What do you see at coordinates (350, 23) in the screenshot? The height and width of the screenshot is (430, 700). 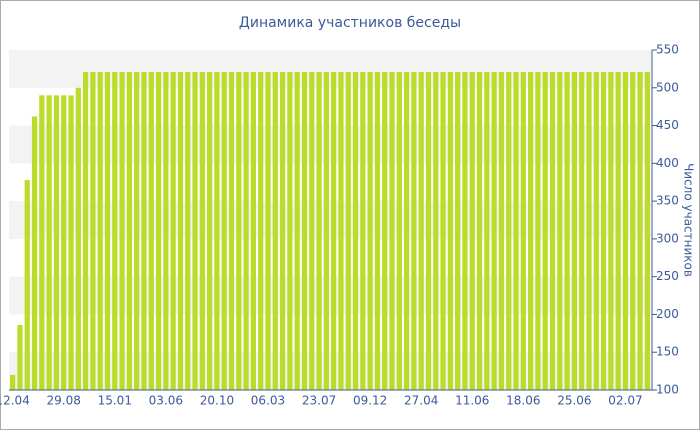 I see `chart-title: Динамика участников беседы` at bounding box center [350, 23].